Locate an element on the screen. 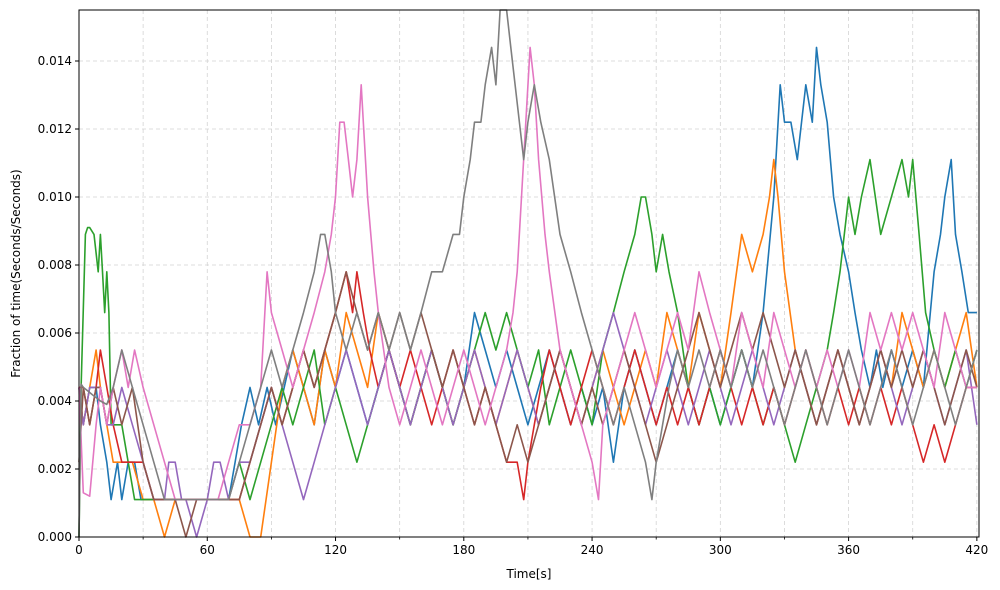 This screenshot has width=1000, height=590. y-axis-label: Fraction of time(Seconds/Seconds) is located at coordinates (16, 273).